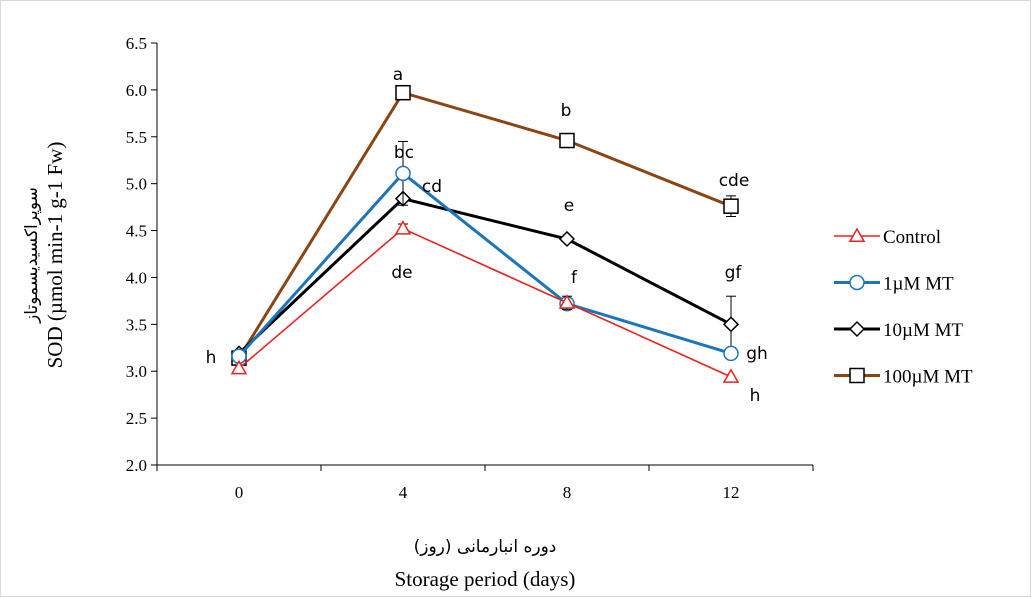  Describe the element at coordinates (912, 237) in the screenshot. I see `legend-label: Control` at that location.